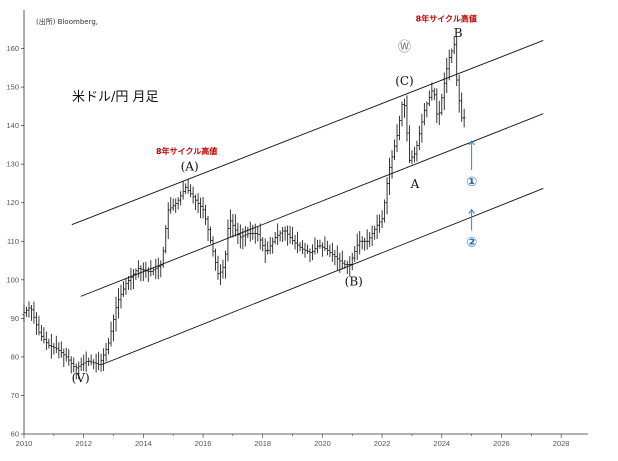 This screenshot has height=461, width=618. What do you see at coordinates (404, 47) in the screenshot?
I see `wave-label: Ⓦ` at bounding box center [404, 47].